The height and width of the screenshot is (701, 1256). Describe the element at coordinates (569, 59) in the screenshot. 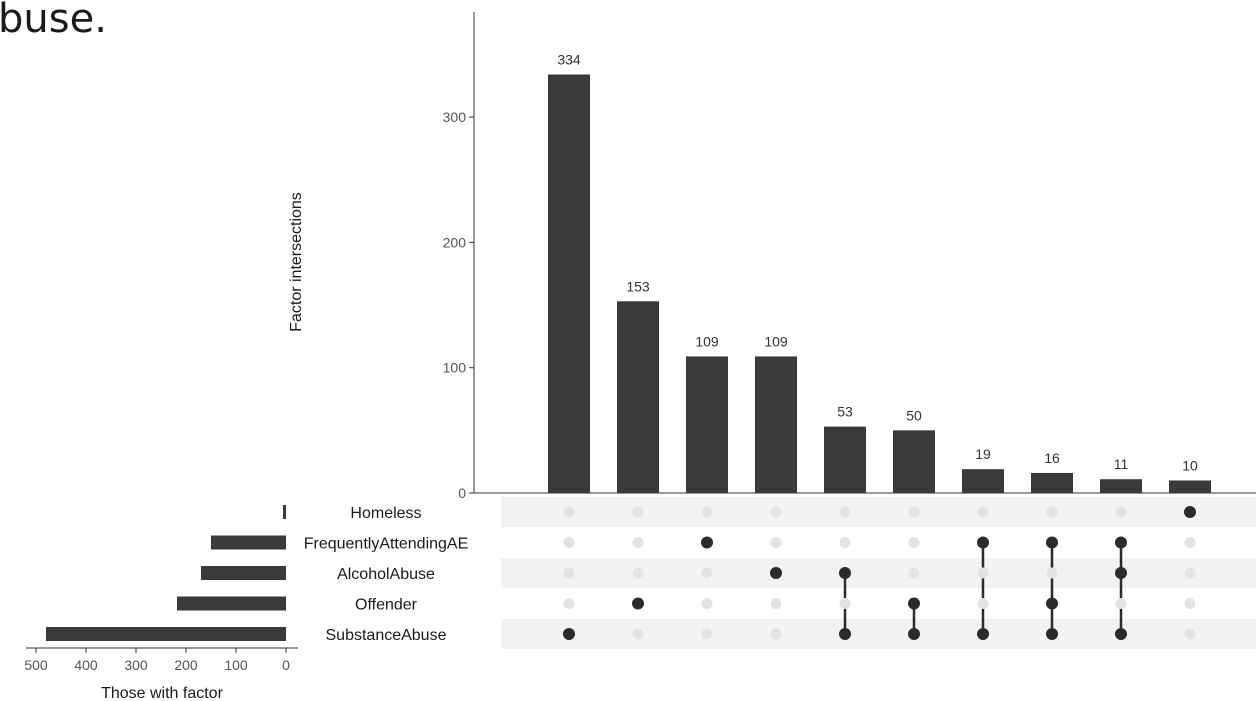

I see `intersection-bar-label: 334` at that location.